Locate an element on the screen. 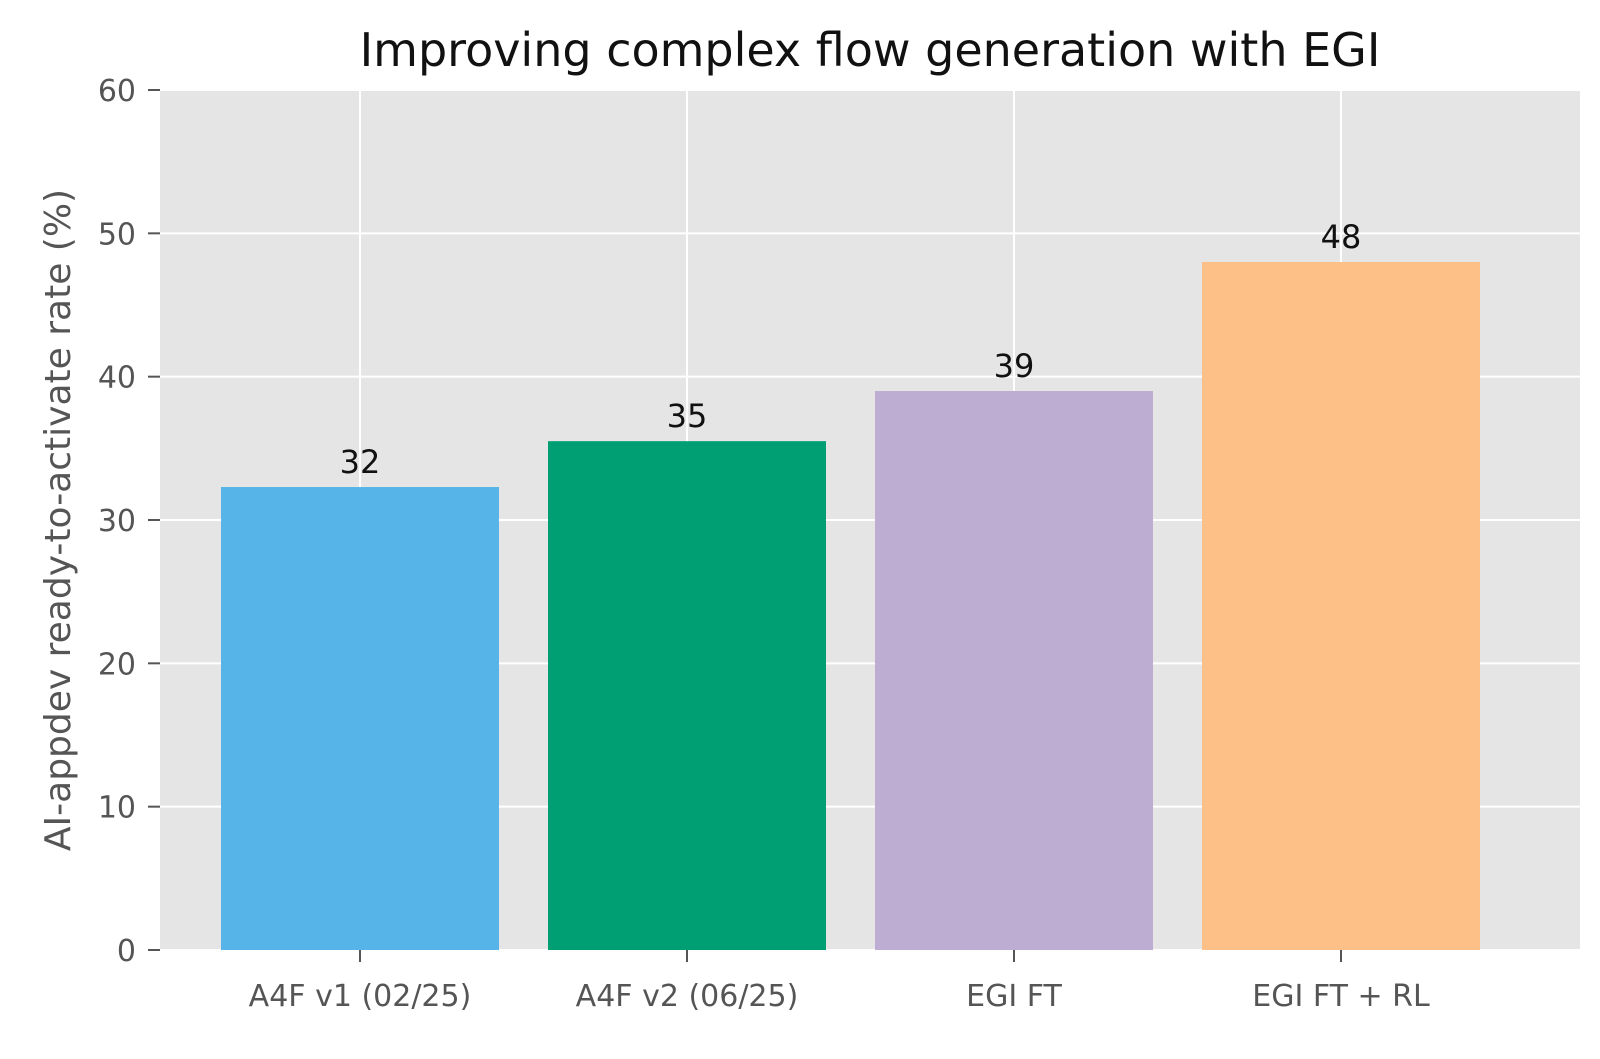 This screenshot has width=1600, height=1059. y-axis-tick-labels: 0 10 20 30 40 50 60 is located at coordinates (117, 521).